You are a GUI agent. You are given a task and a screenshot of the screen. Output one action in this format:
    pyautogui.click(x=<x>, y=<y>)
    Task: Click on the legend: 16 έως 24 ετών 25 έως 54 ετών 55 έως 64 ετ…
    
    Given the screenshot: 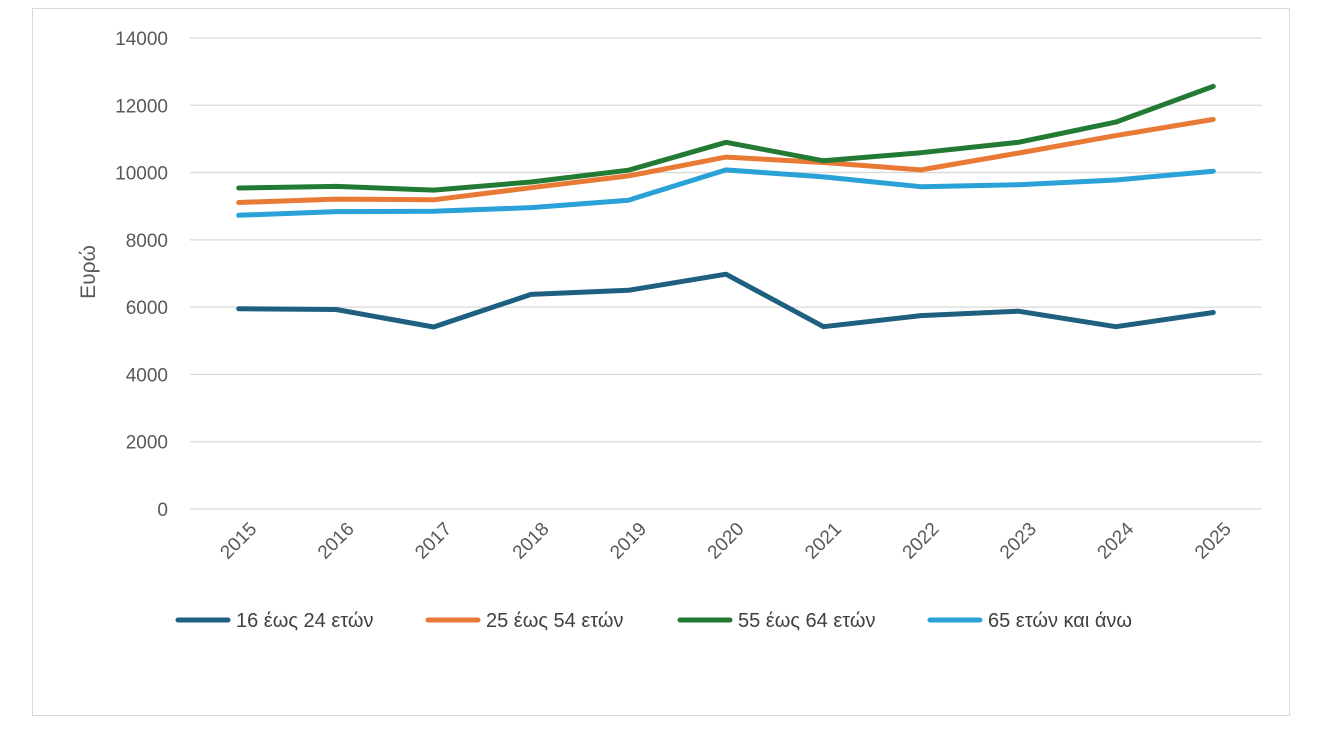 What is the action you would take?
    pyautogui.click(x=653, y=621)
    